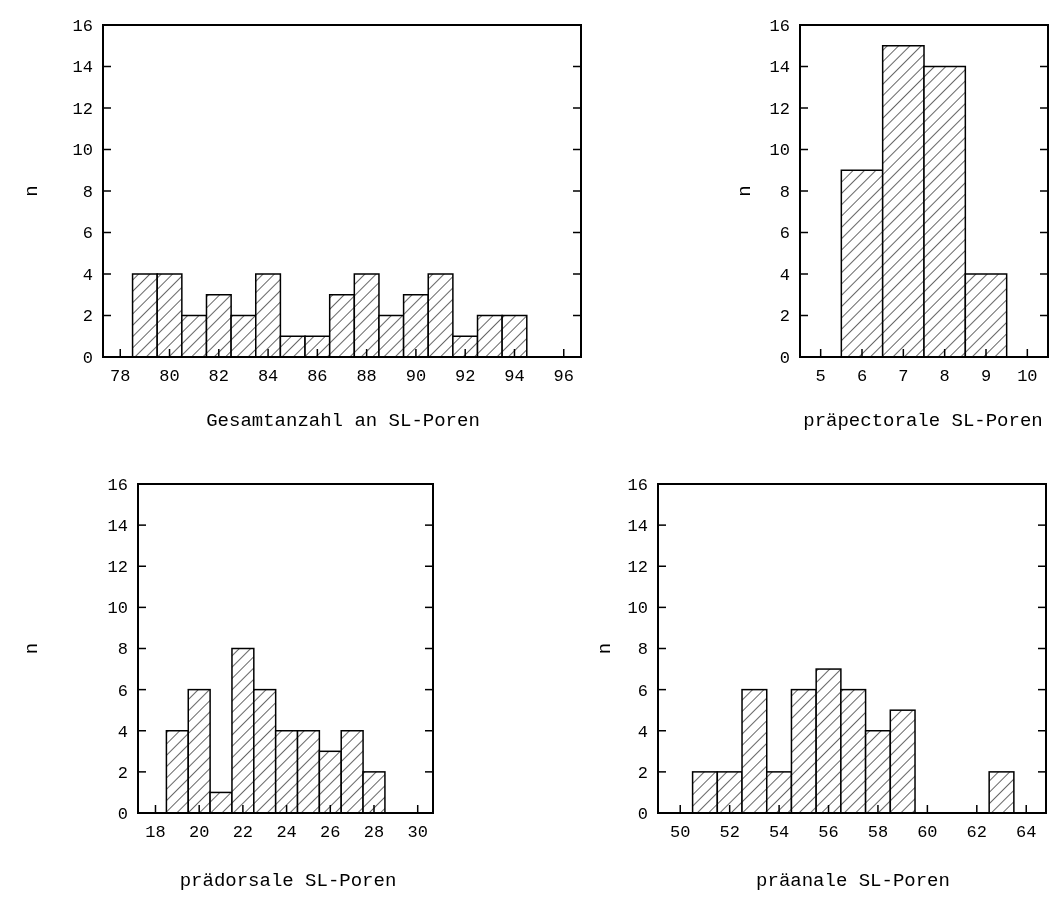 Image resolution: width=1060 pixels, height=903 pixels. What do you see at coordinates (417, 832) in the screenshot?
I see `x-tick-label: 30` at bounding box center [417, 832].